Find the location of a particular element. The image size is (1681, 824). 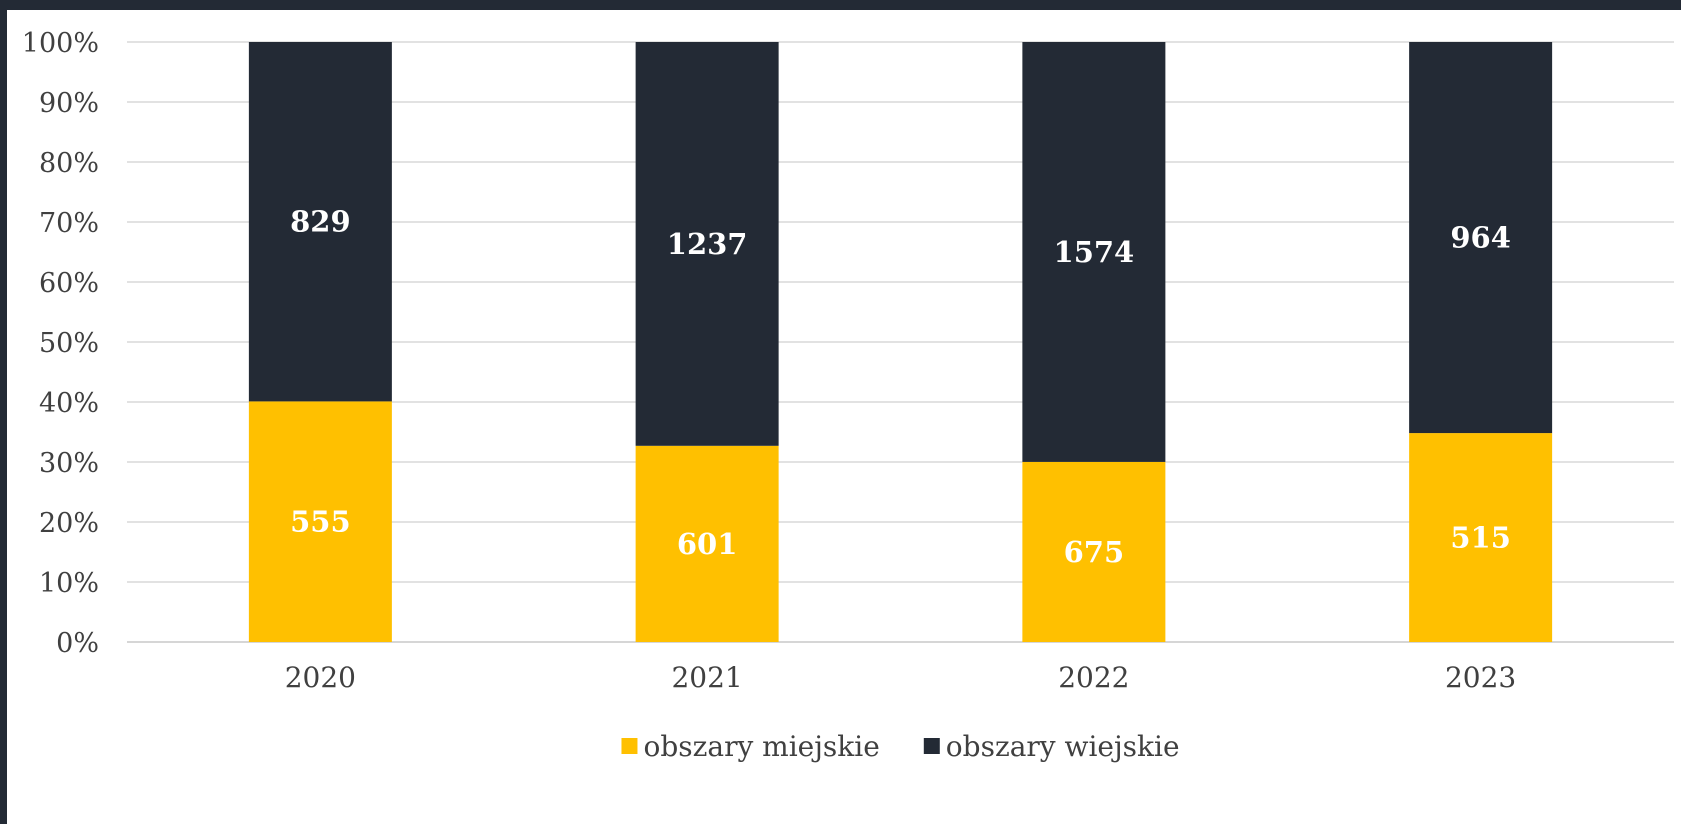

data-label: 675 is located at coordinates (1094, 552).